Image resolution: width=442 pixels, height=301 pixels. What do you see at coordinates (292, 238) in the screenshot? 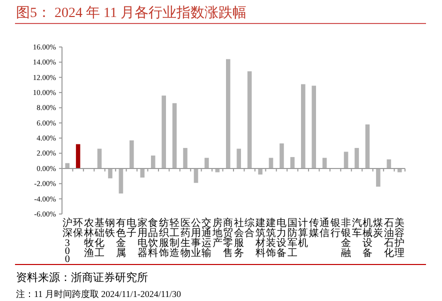
I see `x-tick-label: 国防军工` at bounding box center [292, 238].